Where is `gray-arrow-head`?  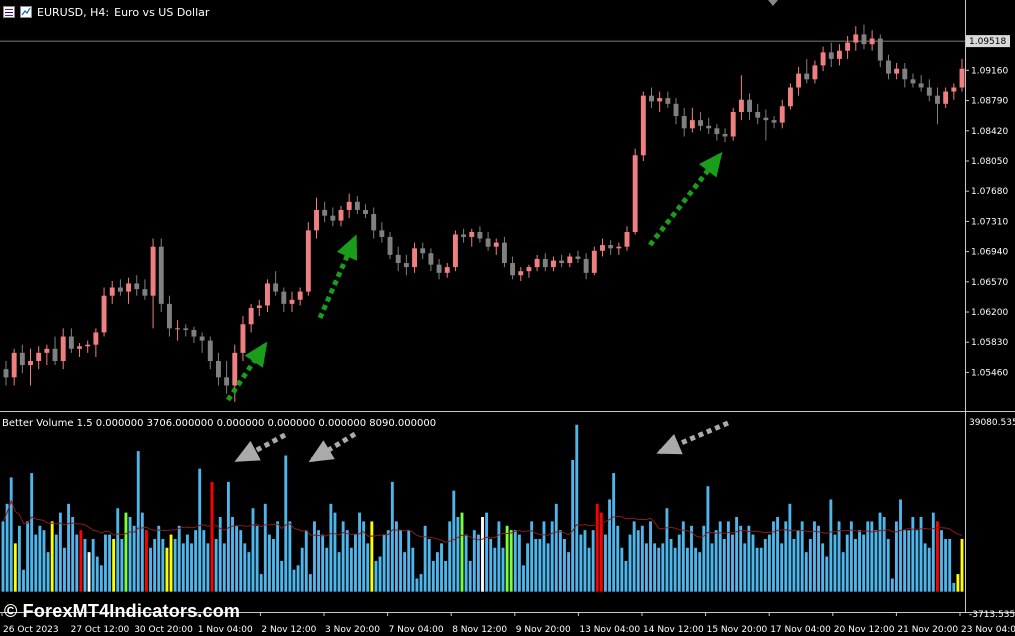
gray-arrow-head is located at coordinates (321, 451).